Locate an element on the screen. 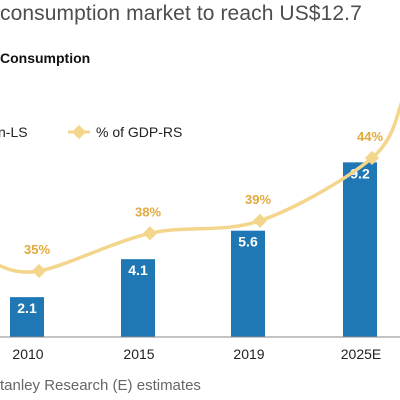 This screenshot has height=400, width=400. bar-2019 is located at coordinates (248, 283).